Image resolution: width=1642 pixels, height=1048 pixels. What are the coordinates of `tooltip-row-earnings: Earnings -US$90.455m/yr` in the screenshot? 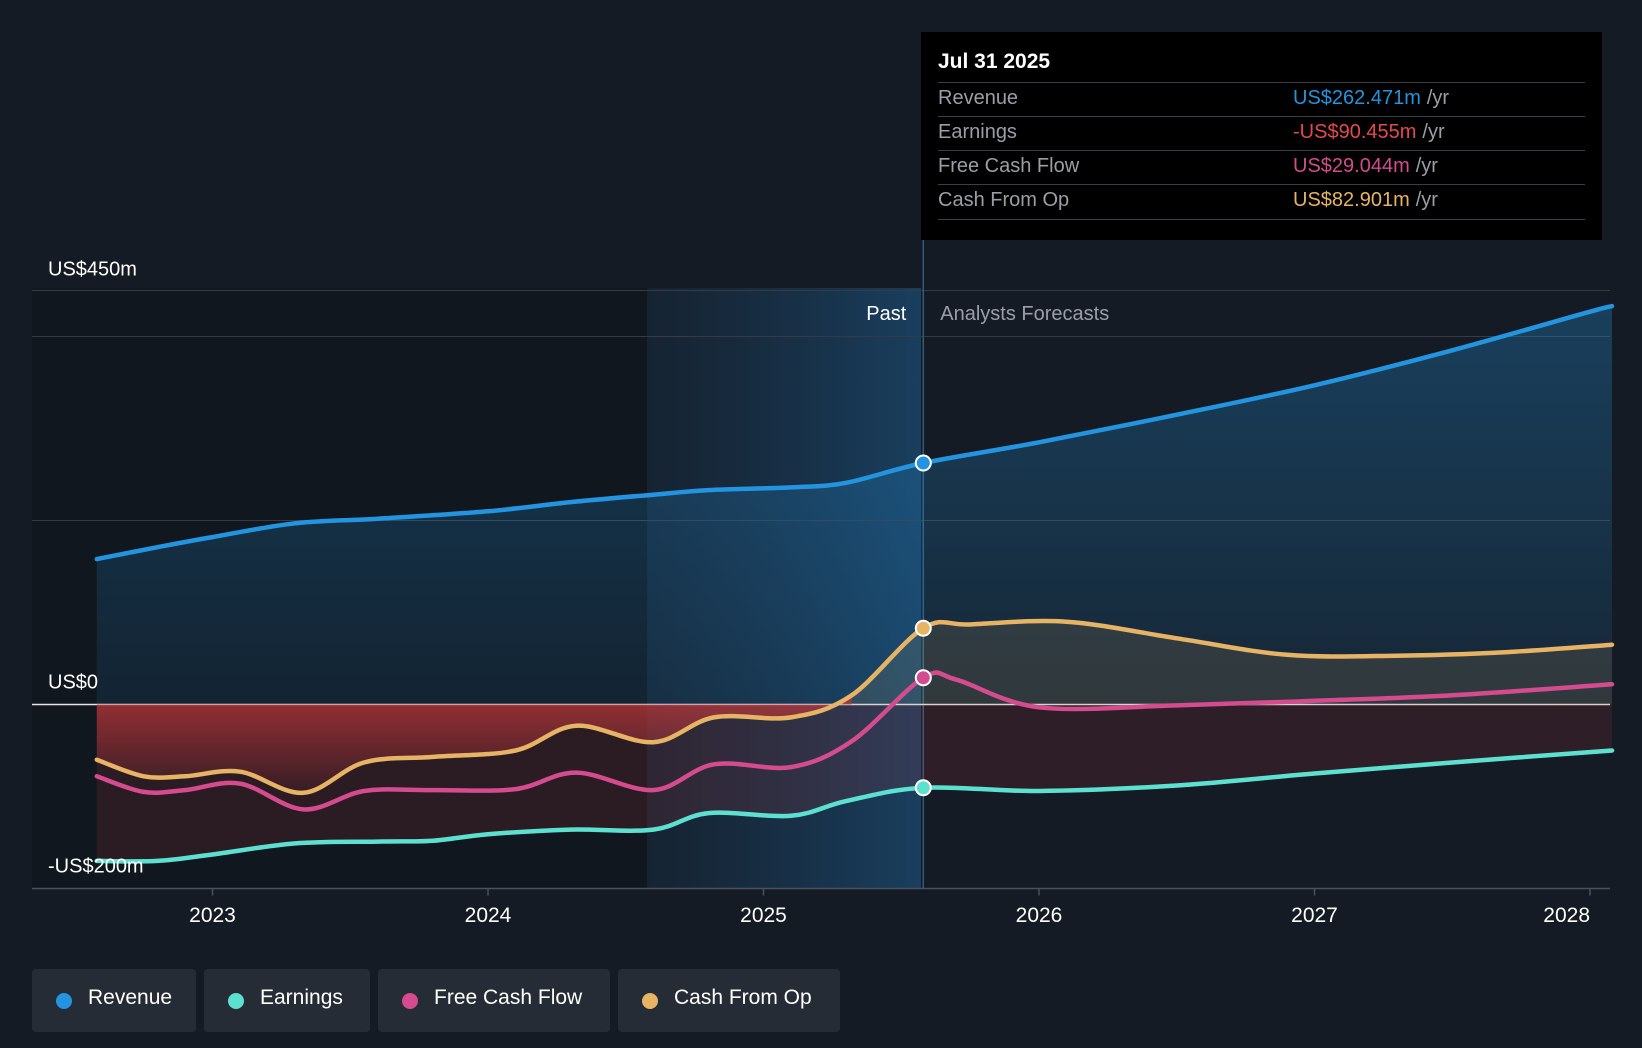 It's located at (1261, 133).